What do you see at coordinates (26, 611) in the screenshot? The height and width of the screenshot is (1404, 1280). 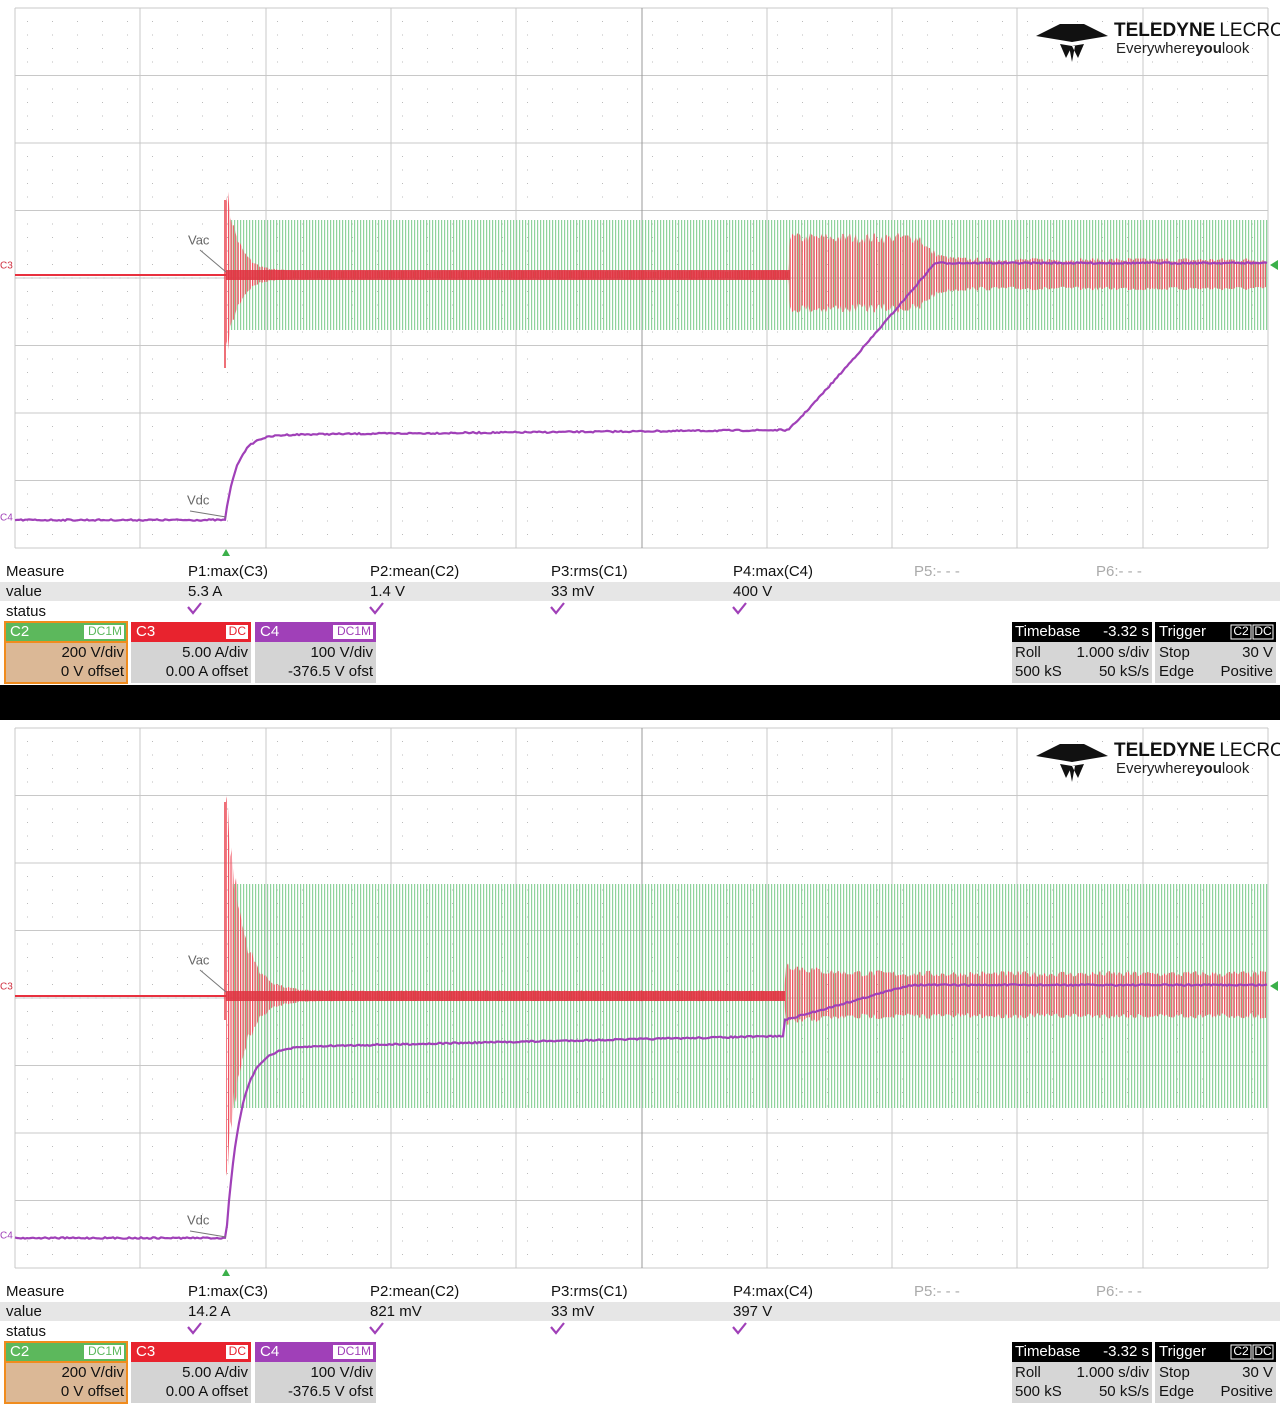 I see `measure-status: status` at bounding box center [26, 611].